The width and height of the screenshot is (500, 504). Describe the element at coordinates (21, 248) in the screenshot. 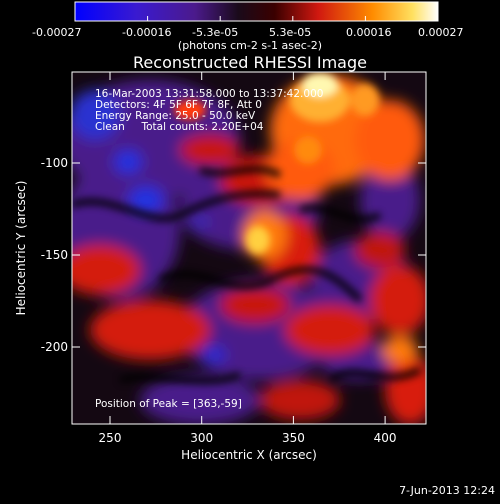

I see `y-axis-label: Heliocentric Y (arcsec)` at that location.